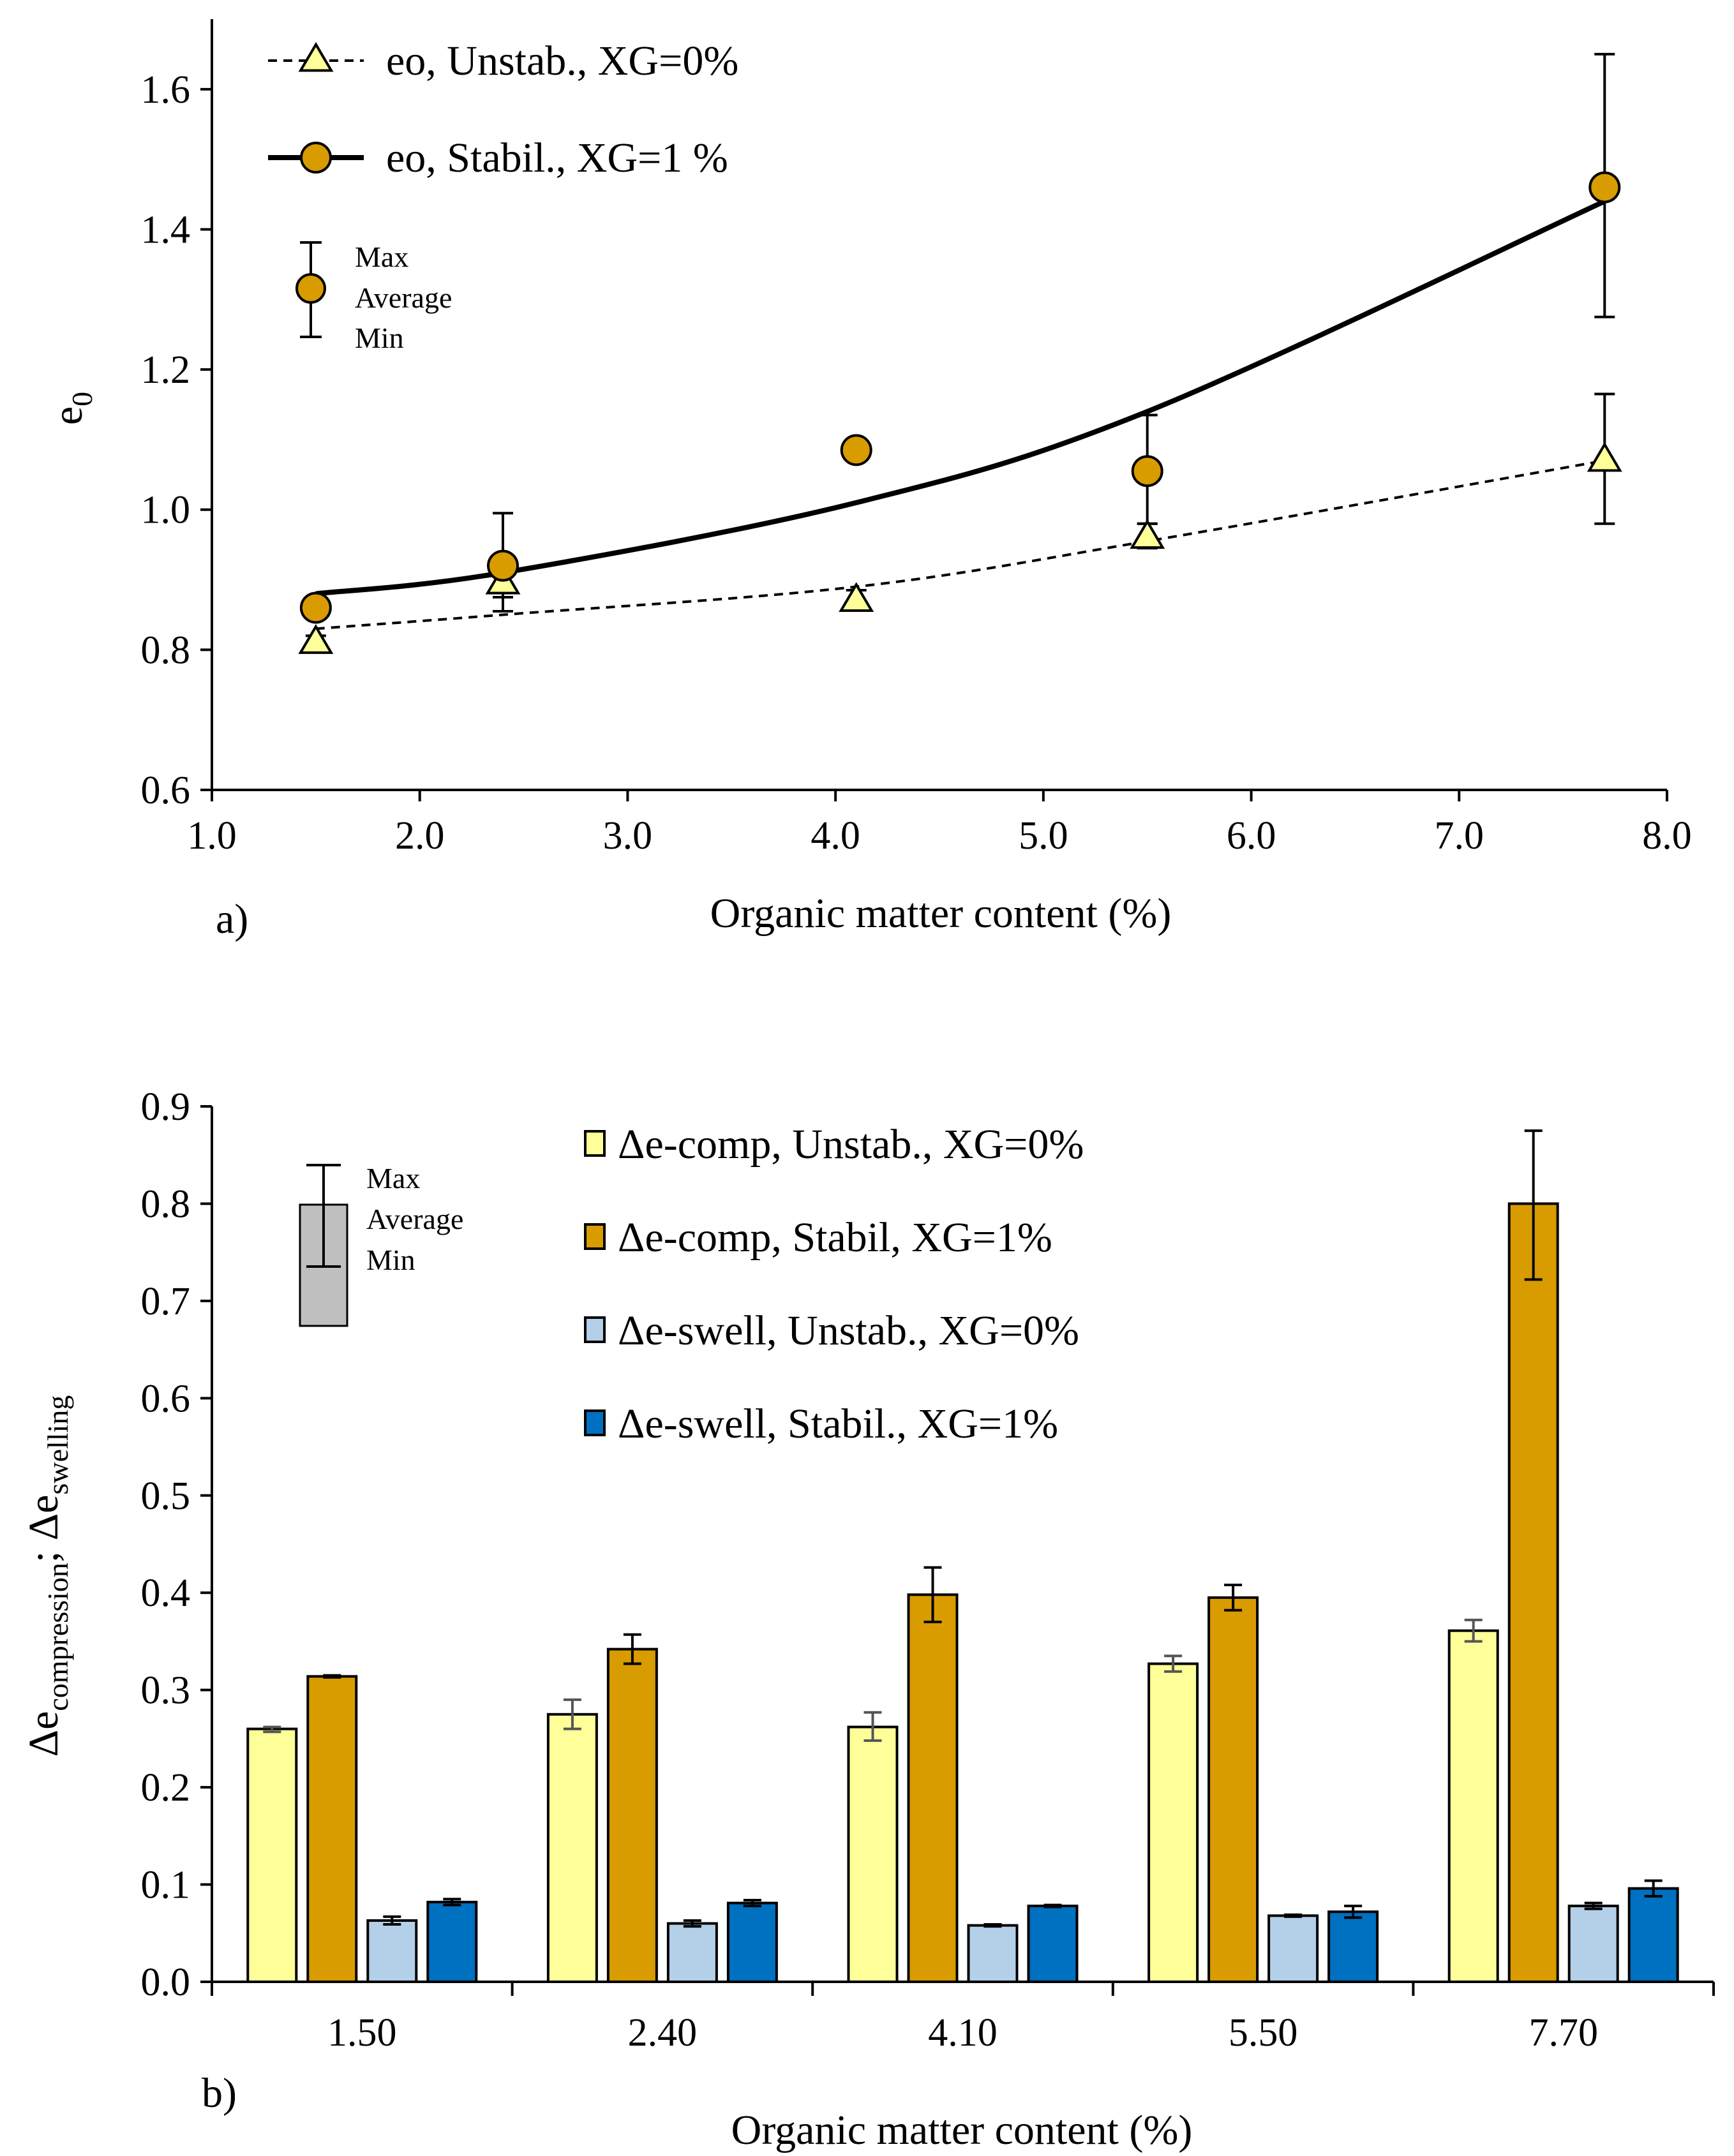  Describe the element at coordinates (57, 1637) in the screenshot. I see `panel-b-y-label-sub-1: compression` at that location.